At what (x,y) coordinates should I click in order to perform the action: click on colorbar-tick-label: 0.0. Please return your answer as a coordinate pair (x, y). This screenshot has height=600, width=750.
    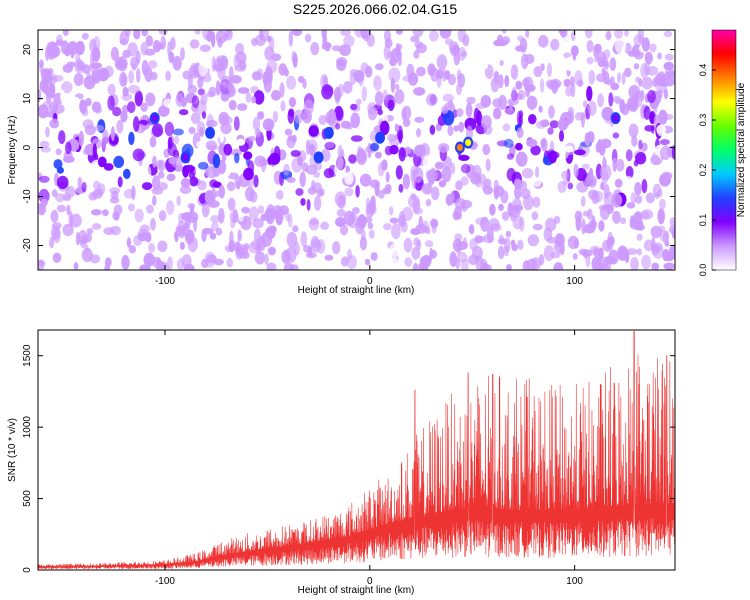
    Looking at the image, I should click on (703, 270).